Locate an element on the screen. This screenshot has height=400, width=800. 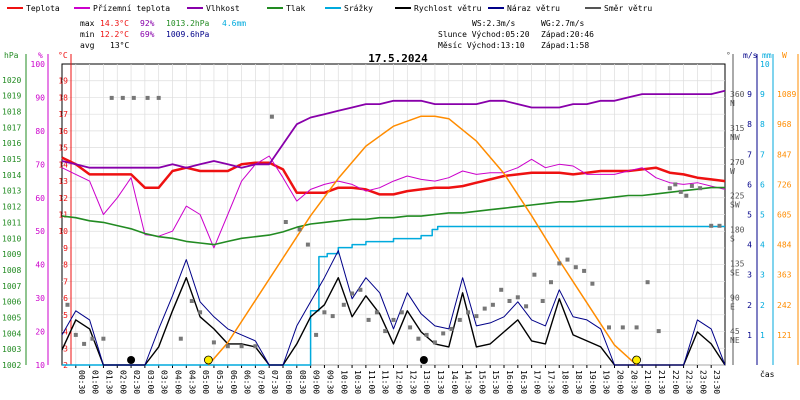
x-tick-label: 18:30 is located at coordinates (578, 382).